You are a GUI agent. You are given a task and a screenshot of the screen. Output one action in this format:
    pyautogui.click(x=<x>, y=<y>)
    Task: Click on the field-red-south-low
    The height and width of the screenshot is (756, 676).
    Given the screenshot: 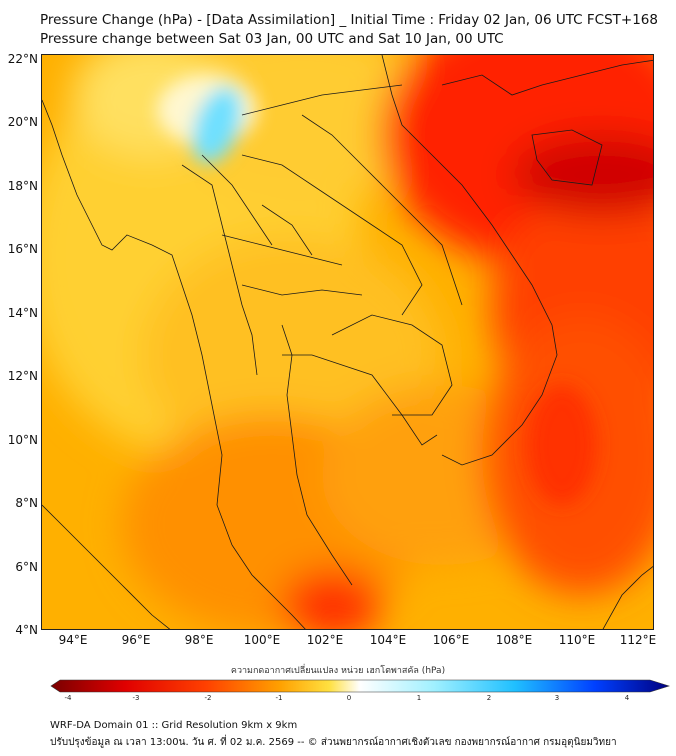 What is the action you would take?
    pyautogui.click(x=332, y=599)
    